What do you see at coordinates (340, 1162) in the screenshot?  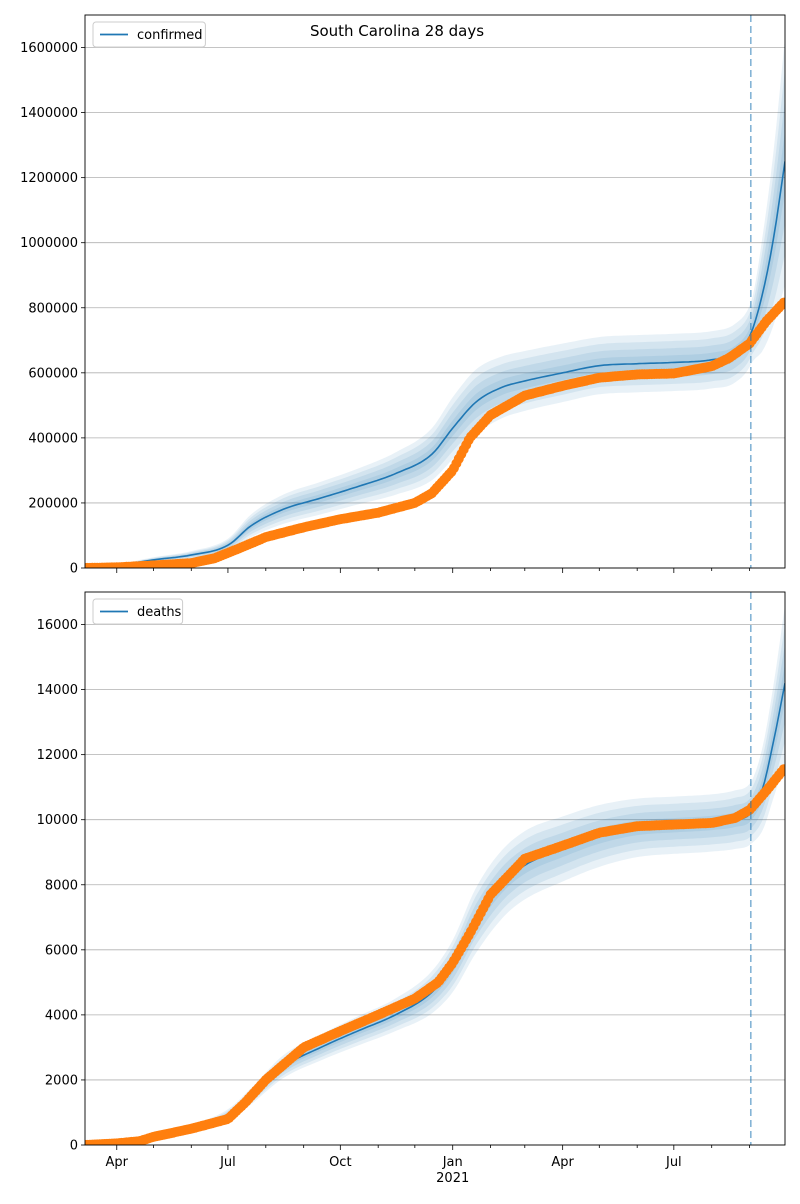 I see `x-tick-label: Oct` at bounding box center [340, 1162].